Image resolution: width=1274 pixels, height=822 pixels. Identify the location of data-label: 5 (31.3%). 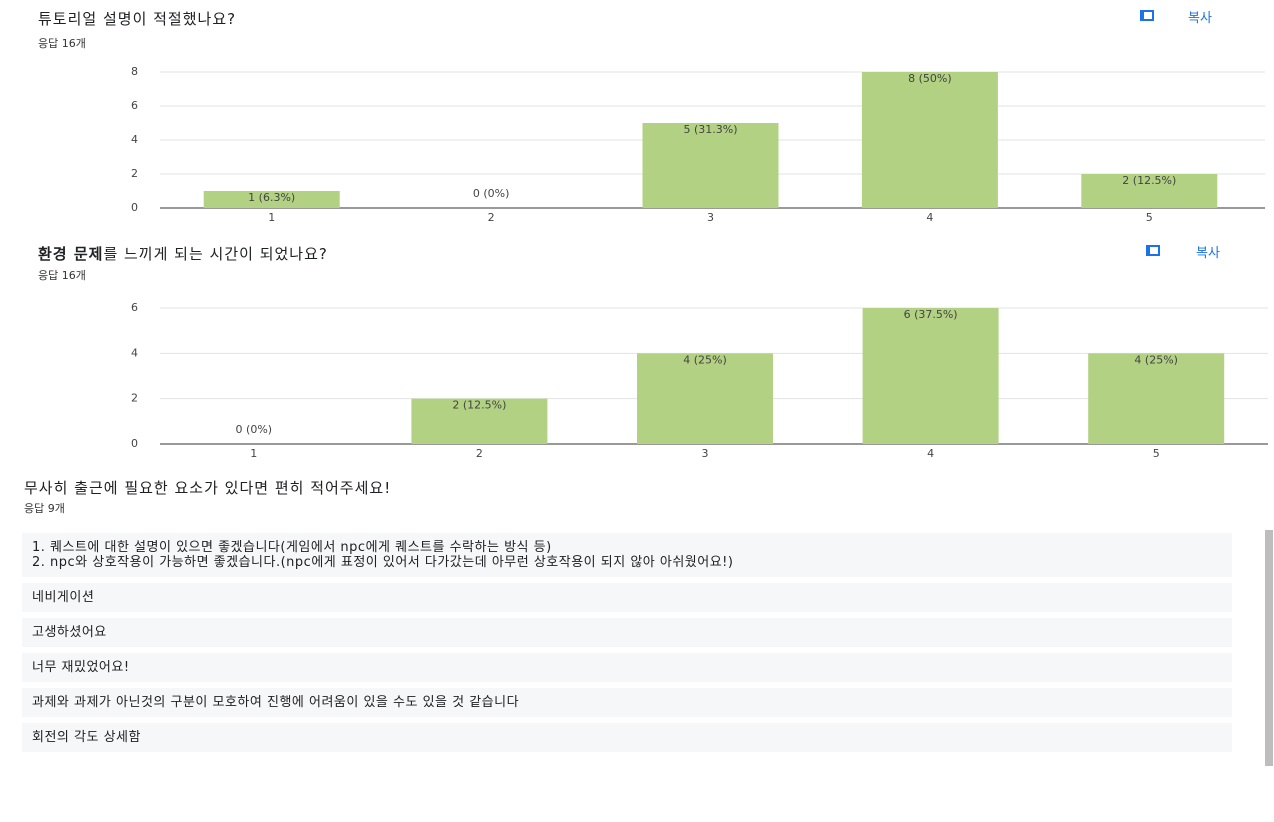
(710, 129).